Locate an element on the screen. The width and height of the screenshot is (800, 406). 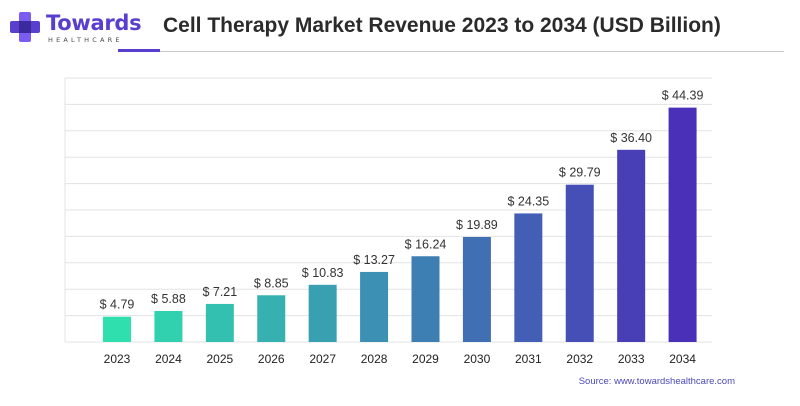
header-accent-bar is located at coordinates (139, 50).